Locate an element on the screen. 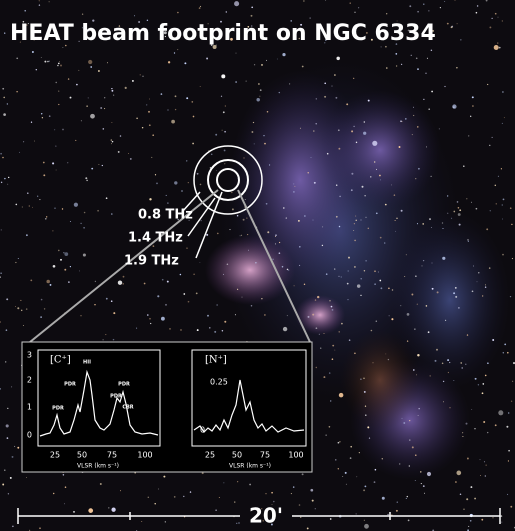  panel-label: [C⁺] is located at coordinates (60, 360).